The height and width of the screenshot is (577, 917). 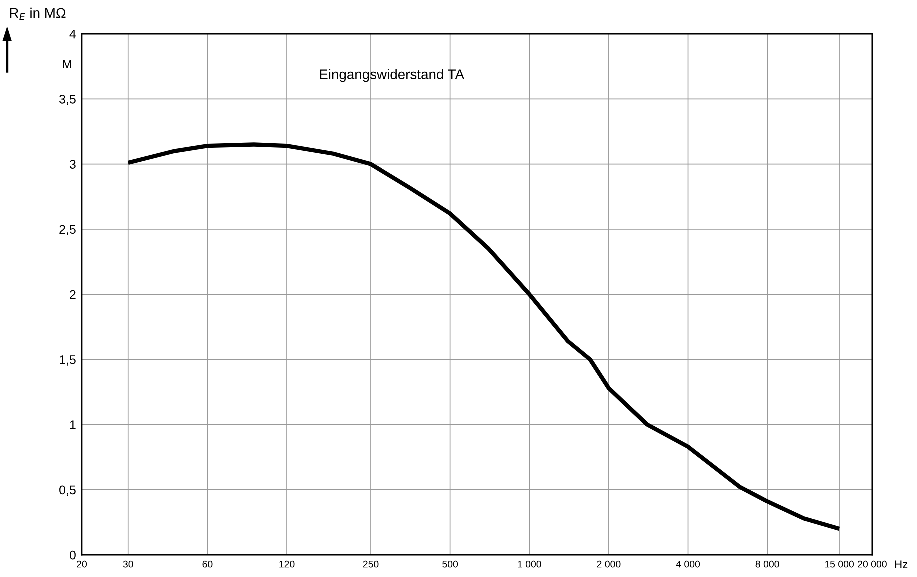 I want to click on y-tick-label: 2,5, so click(x=68, y=230).